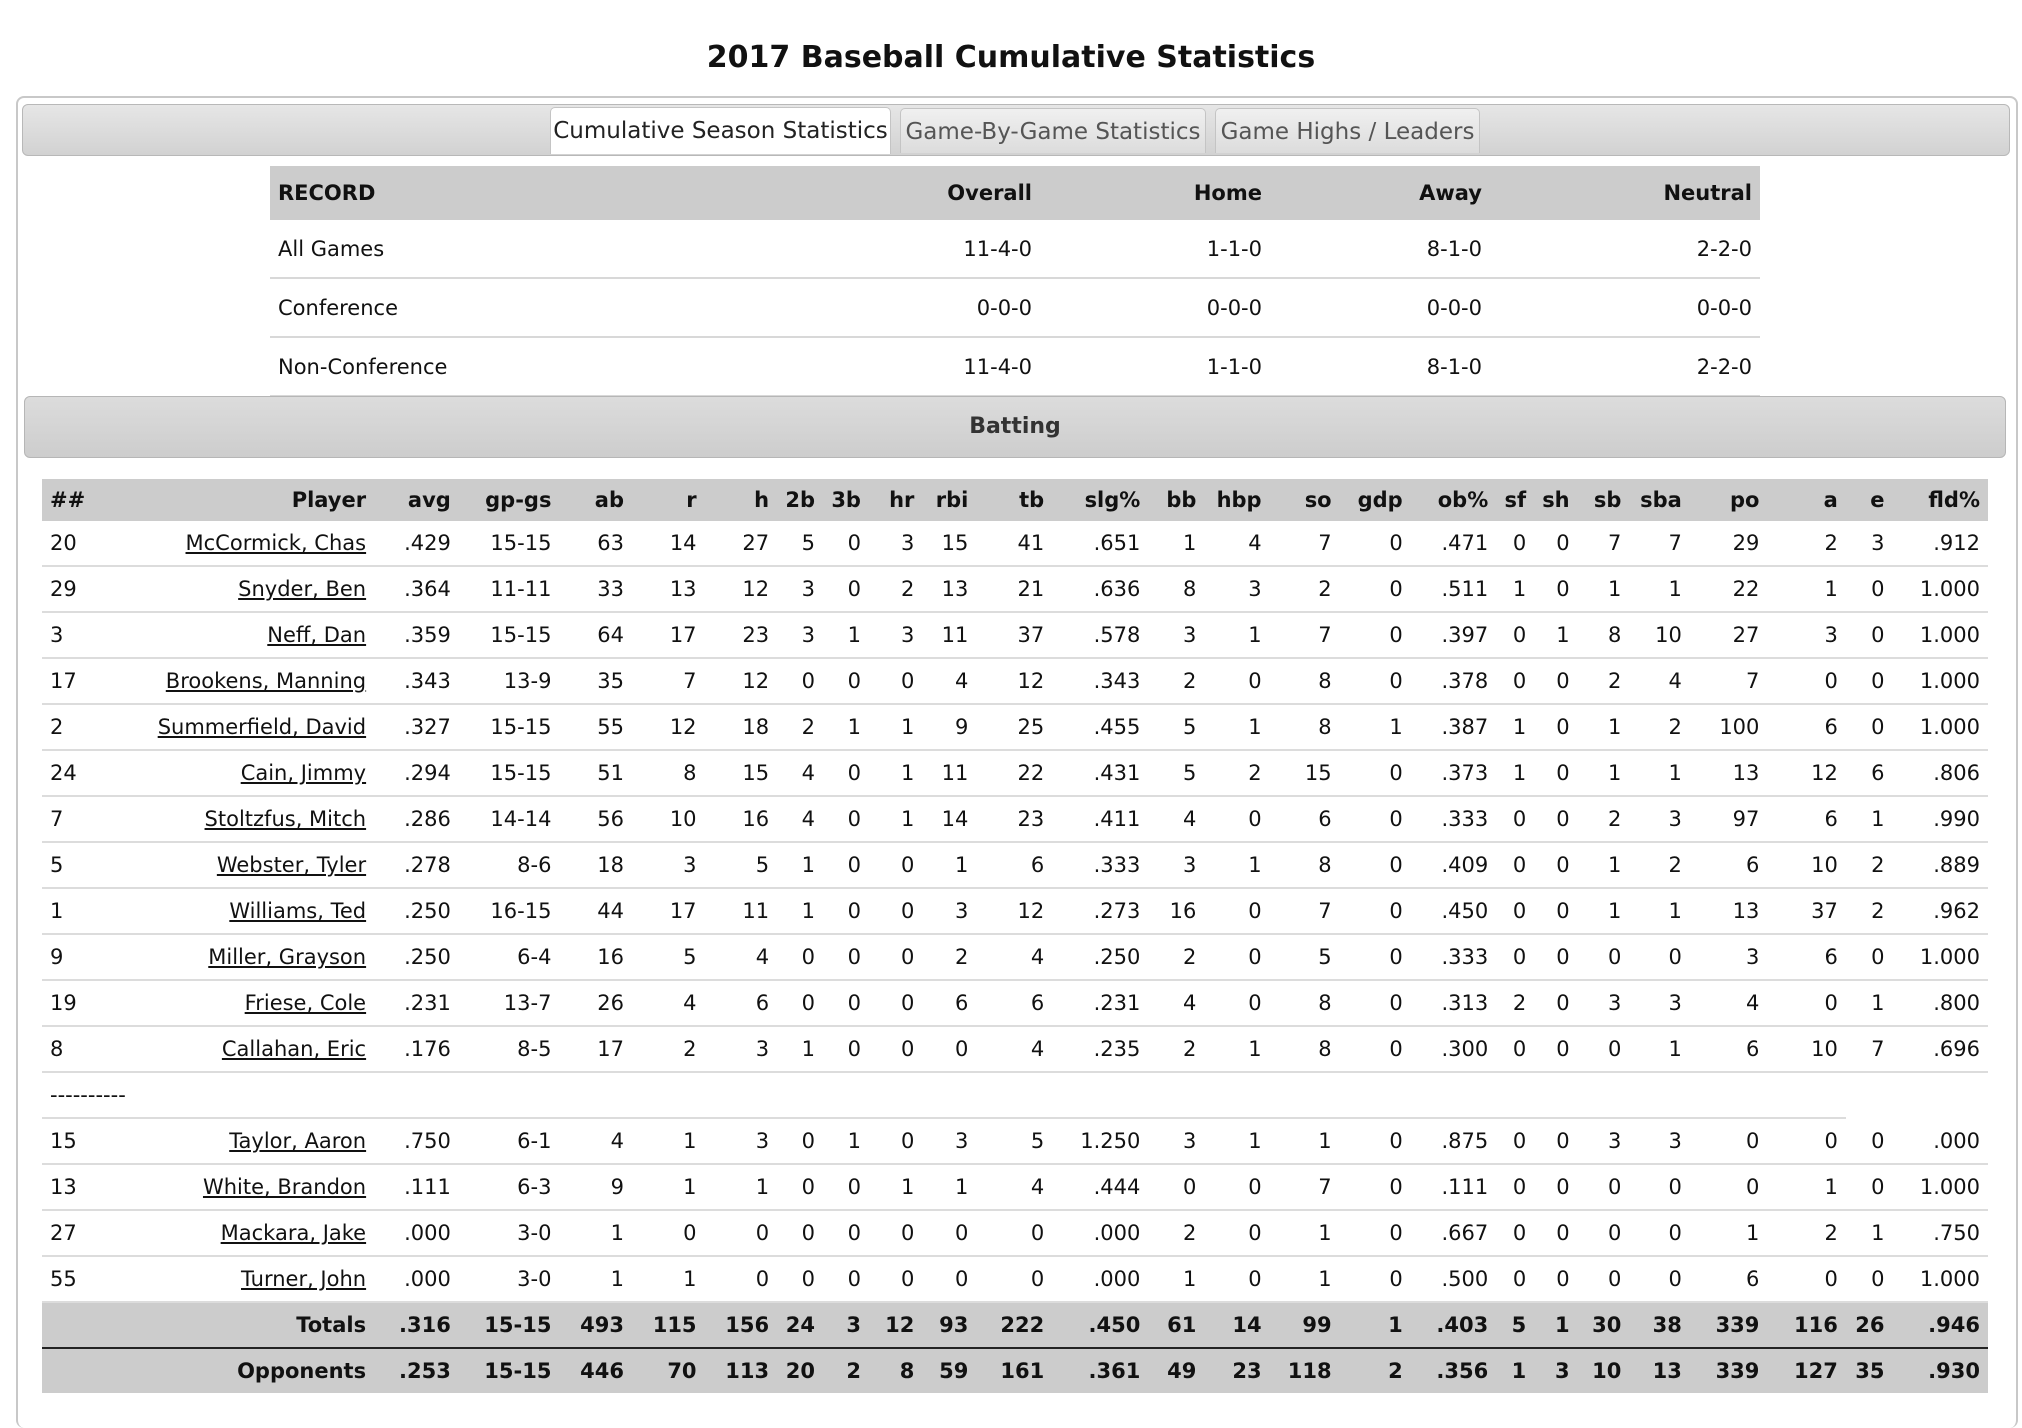  I want to click on so-cell: 8, so click(1304, 681).